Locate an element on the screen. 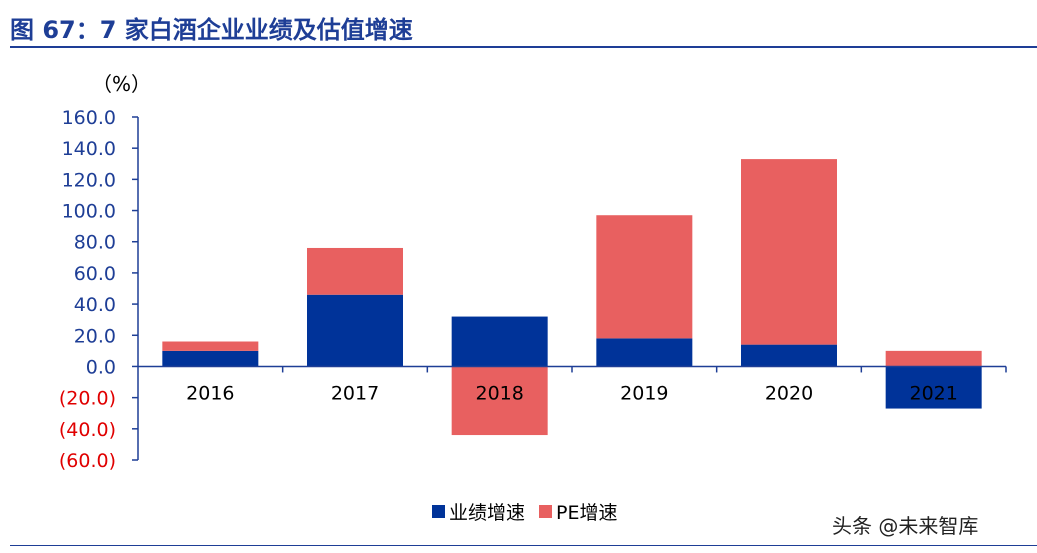  y-tick-label: 60.0 is located at coordinates (95, 274).